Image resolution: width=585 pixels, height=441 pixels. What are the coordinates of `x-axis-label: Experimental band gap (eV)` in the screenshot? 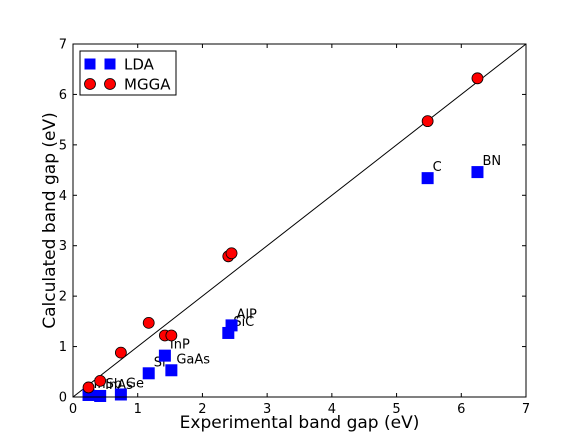 It's located at (300, 423).